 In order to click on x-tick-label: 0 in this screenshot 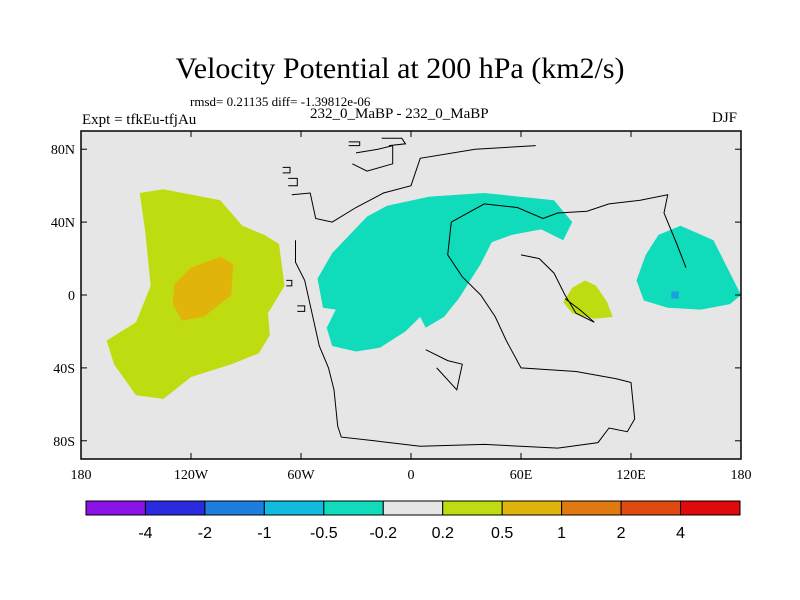, I will do `click(411, 475)`.